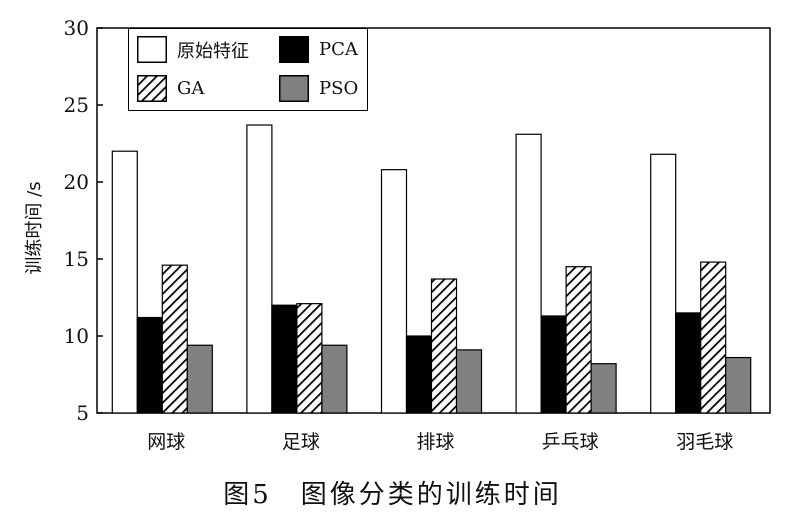  I want to click on y-tick-label: 25, so click(76, 105).